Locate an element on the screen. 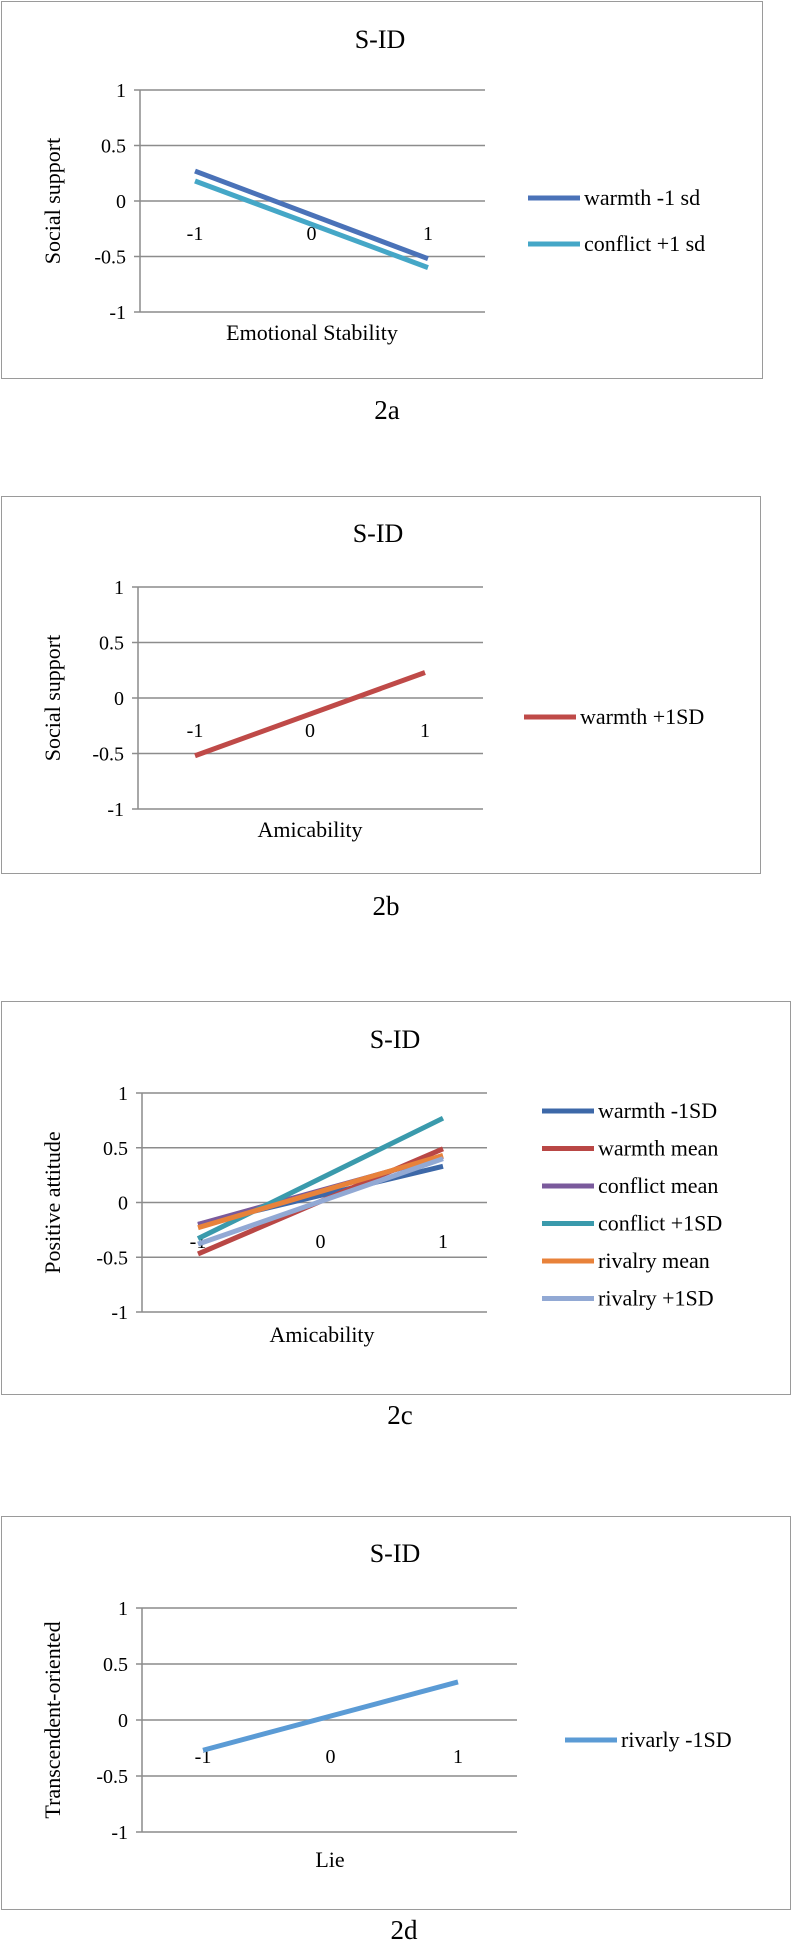  figure-caption-2b: 2b is located at coordinates (386, 906).